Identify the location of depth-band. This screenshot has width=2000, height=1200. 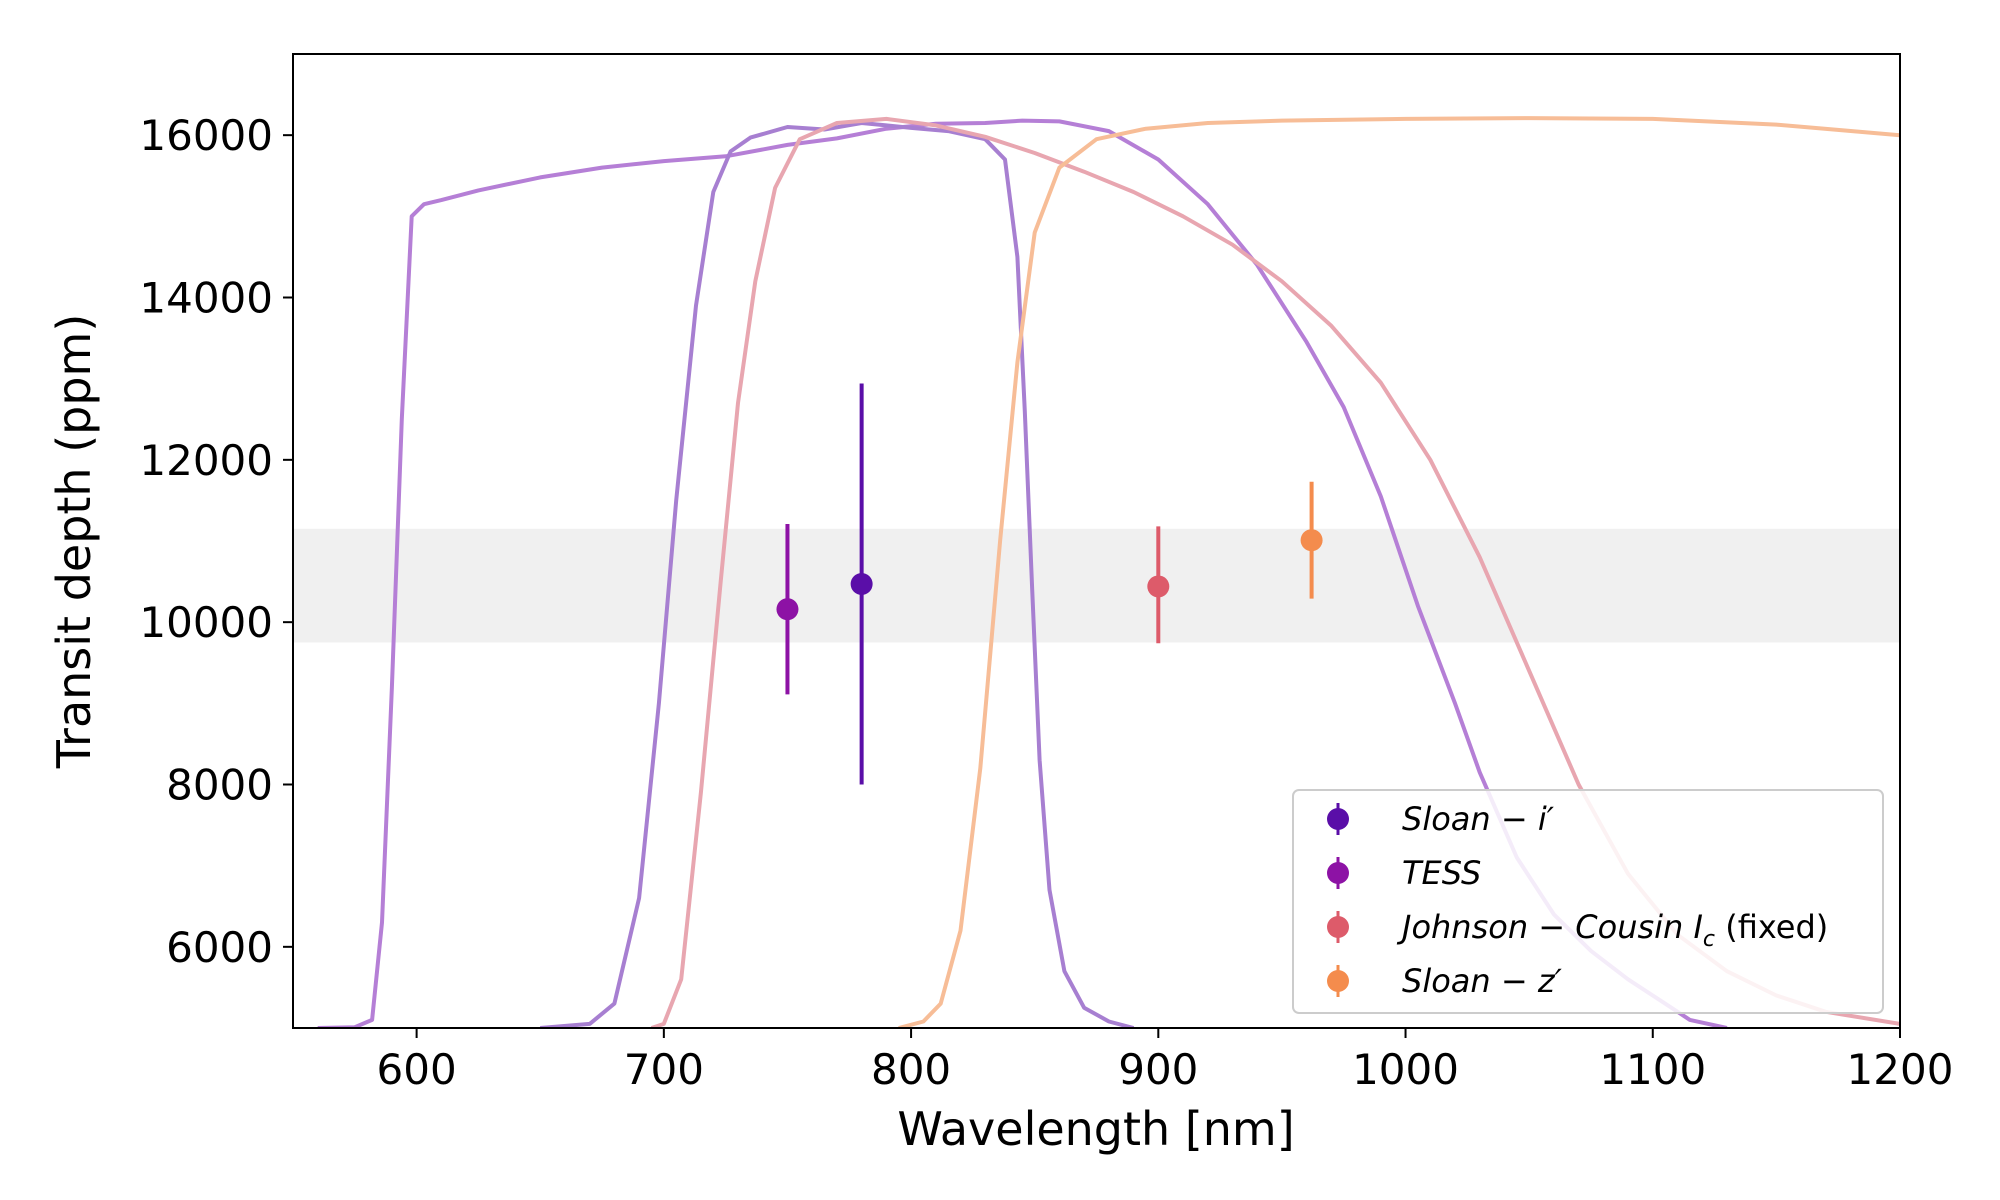
(1096, 585).